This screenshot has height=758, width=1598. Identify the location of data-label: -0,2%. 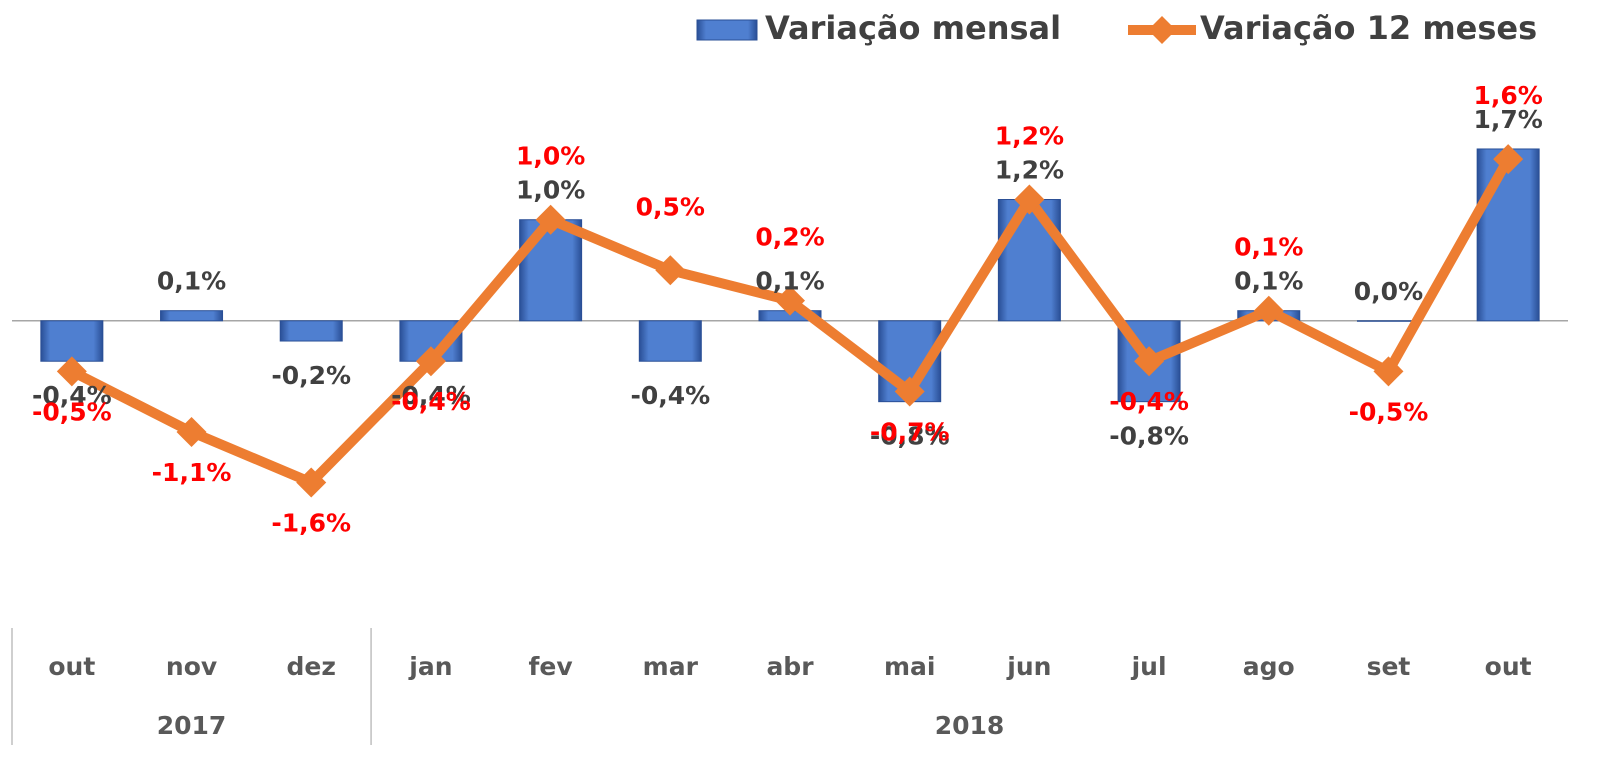
(311, 375).